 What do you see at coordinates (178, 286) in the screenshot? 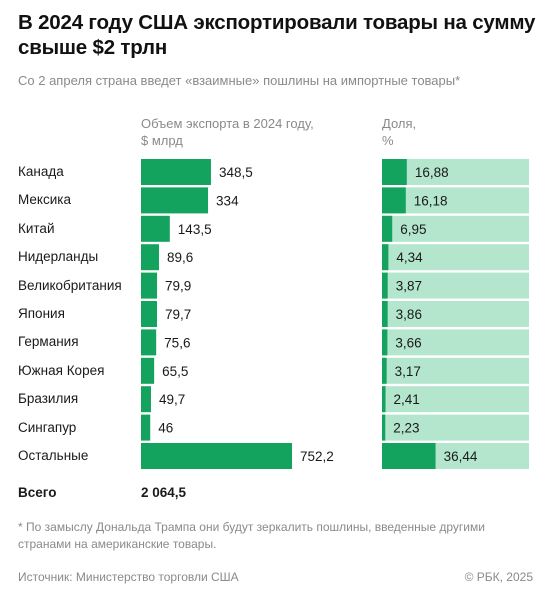
I see `export-value-label: 79,9` at bounding box center [178, 286].